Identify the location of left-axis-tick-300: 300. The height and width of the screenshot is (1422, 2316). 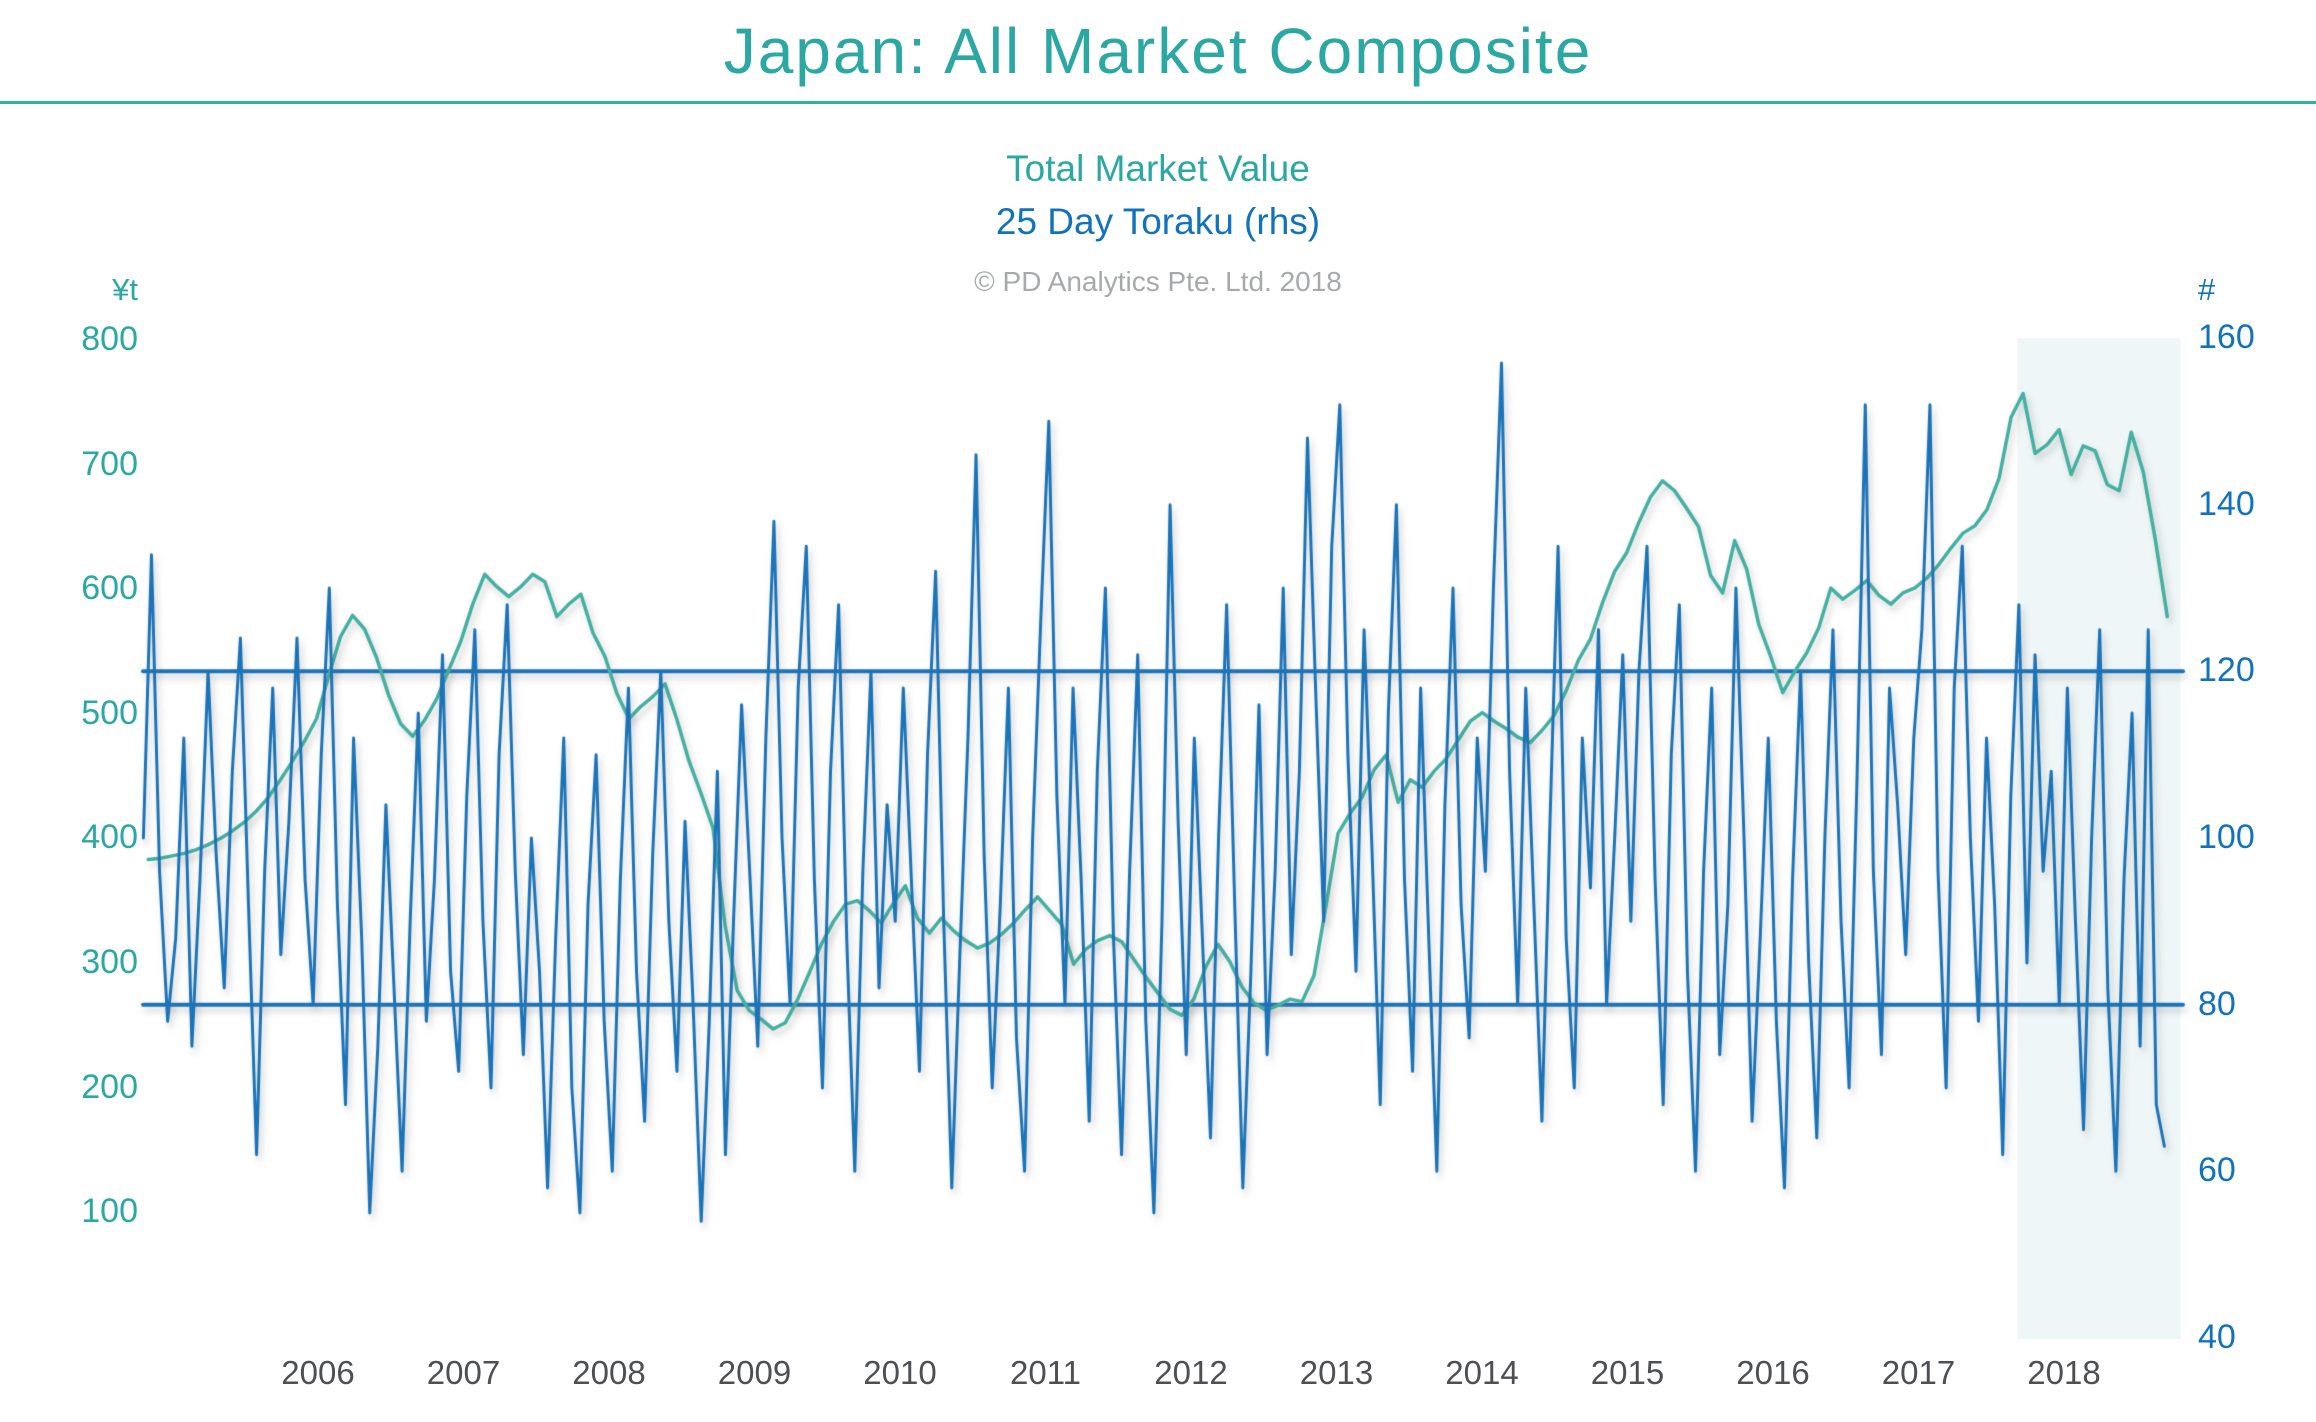
(109, 962).